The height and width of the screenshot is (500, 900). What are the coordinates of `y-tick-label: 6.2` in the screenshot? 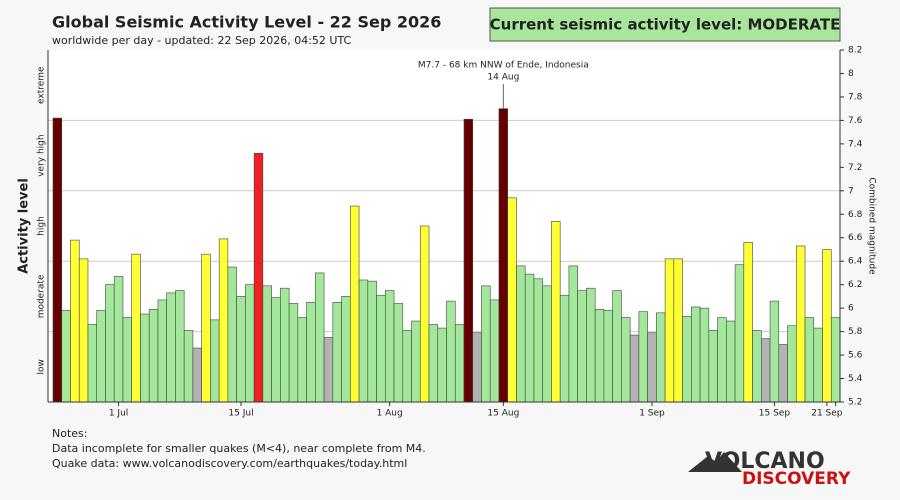 It's located at (855, 285).